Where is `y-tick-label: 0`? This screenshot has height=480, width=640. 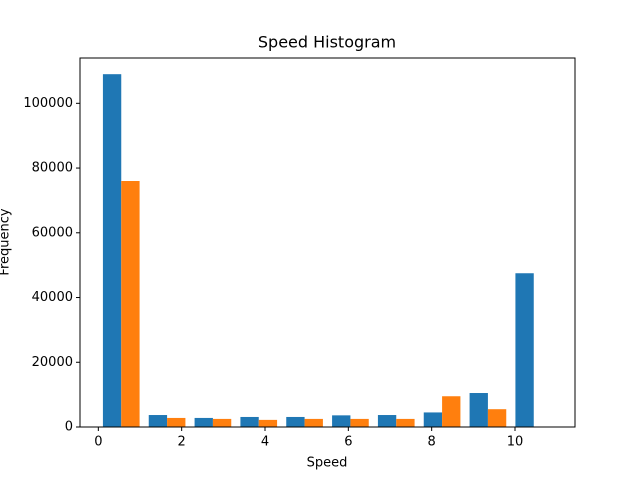 y-tick-label: 0 is located at coordinates (69, 427).